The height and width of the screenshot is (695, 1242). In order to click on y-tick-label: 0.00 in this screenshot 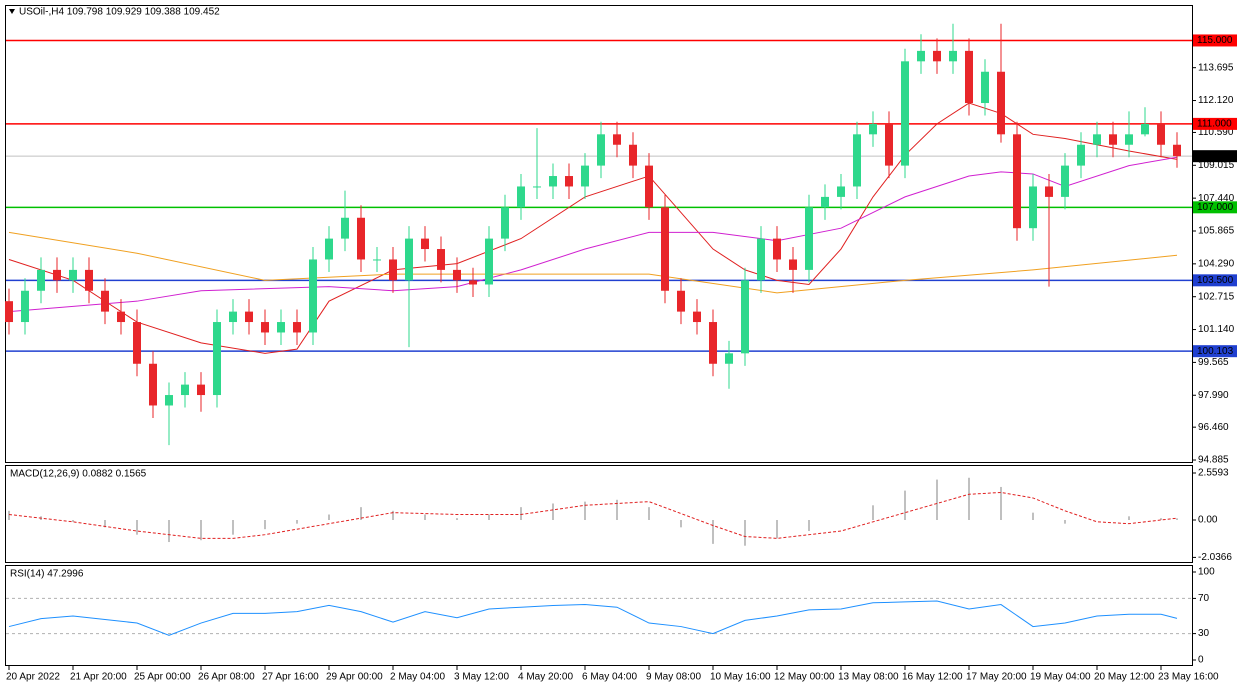, I will do `click(1208, 520)`.